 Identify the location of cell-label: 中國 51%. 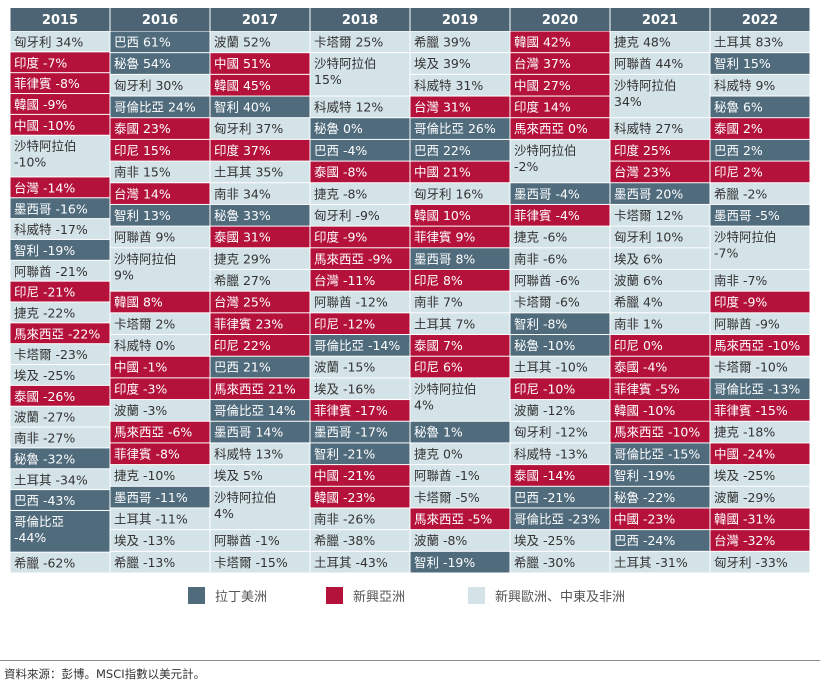
(242, 63).